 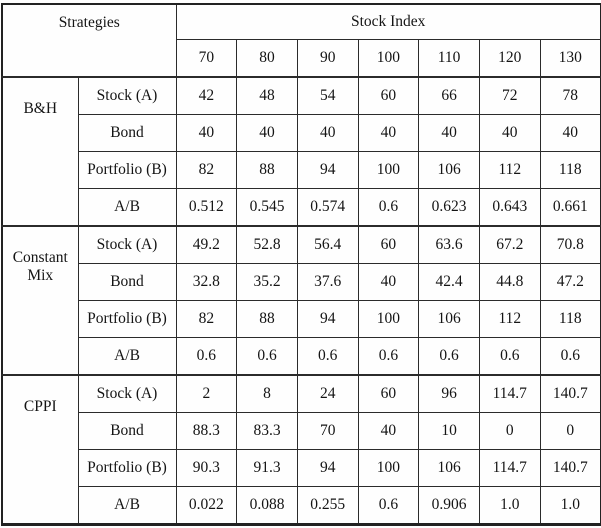 I want to click on table-row-cm-ab: A/B 0.6 0.6 0.6 0.6 0.6 0.6 0.6, so click(x=301, y=356).